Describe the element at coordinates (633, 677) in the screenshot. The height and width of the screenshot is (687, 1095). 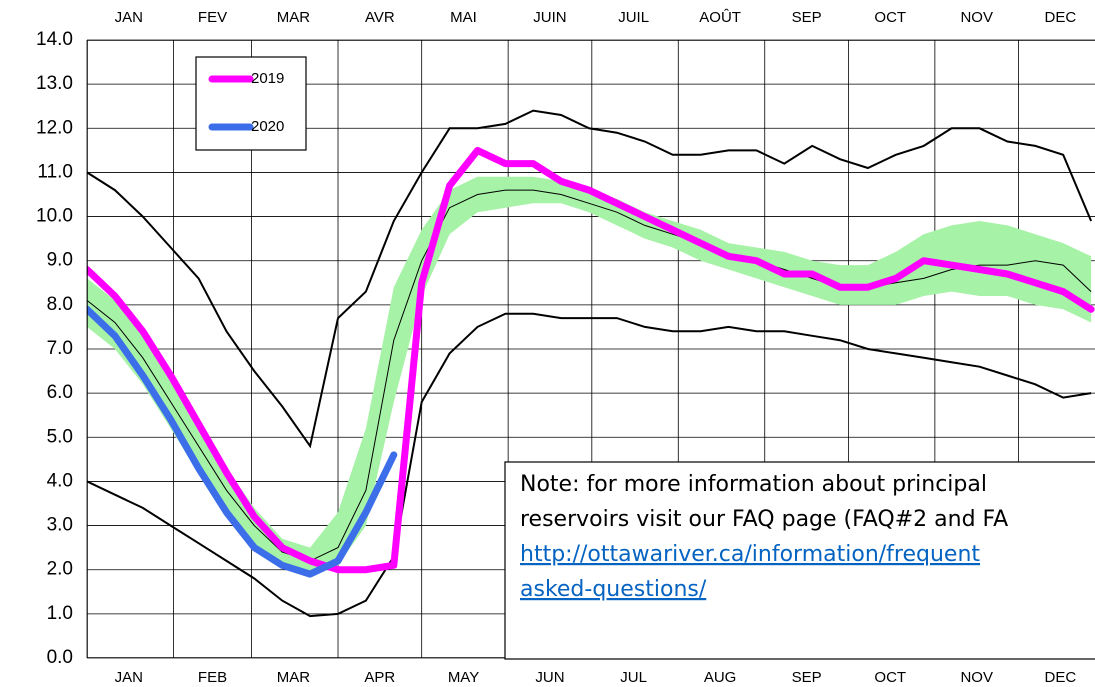
I see `x-tick-label: JUL` at that location.